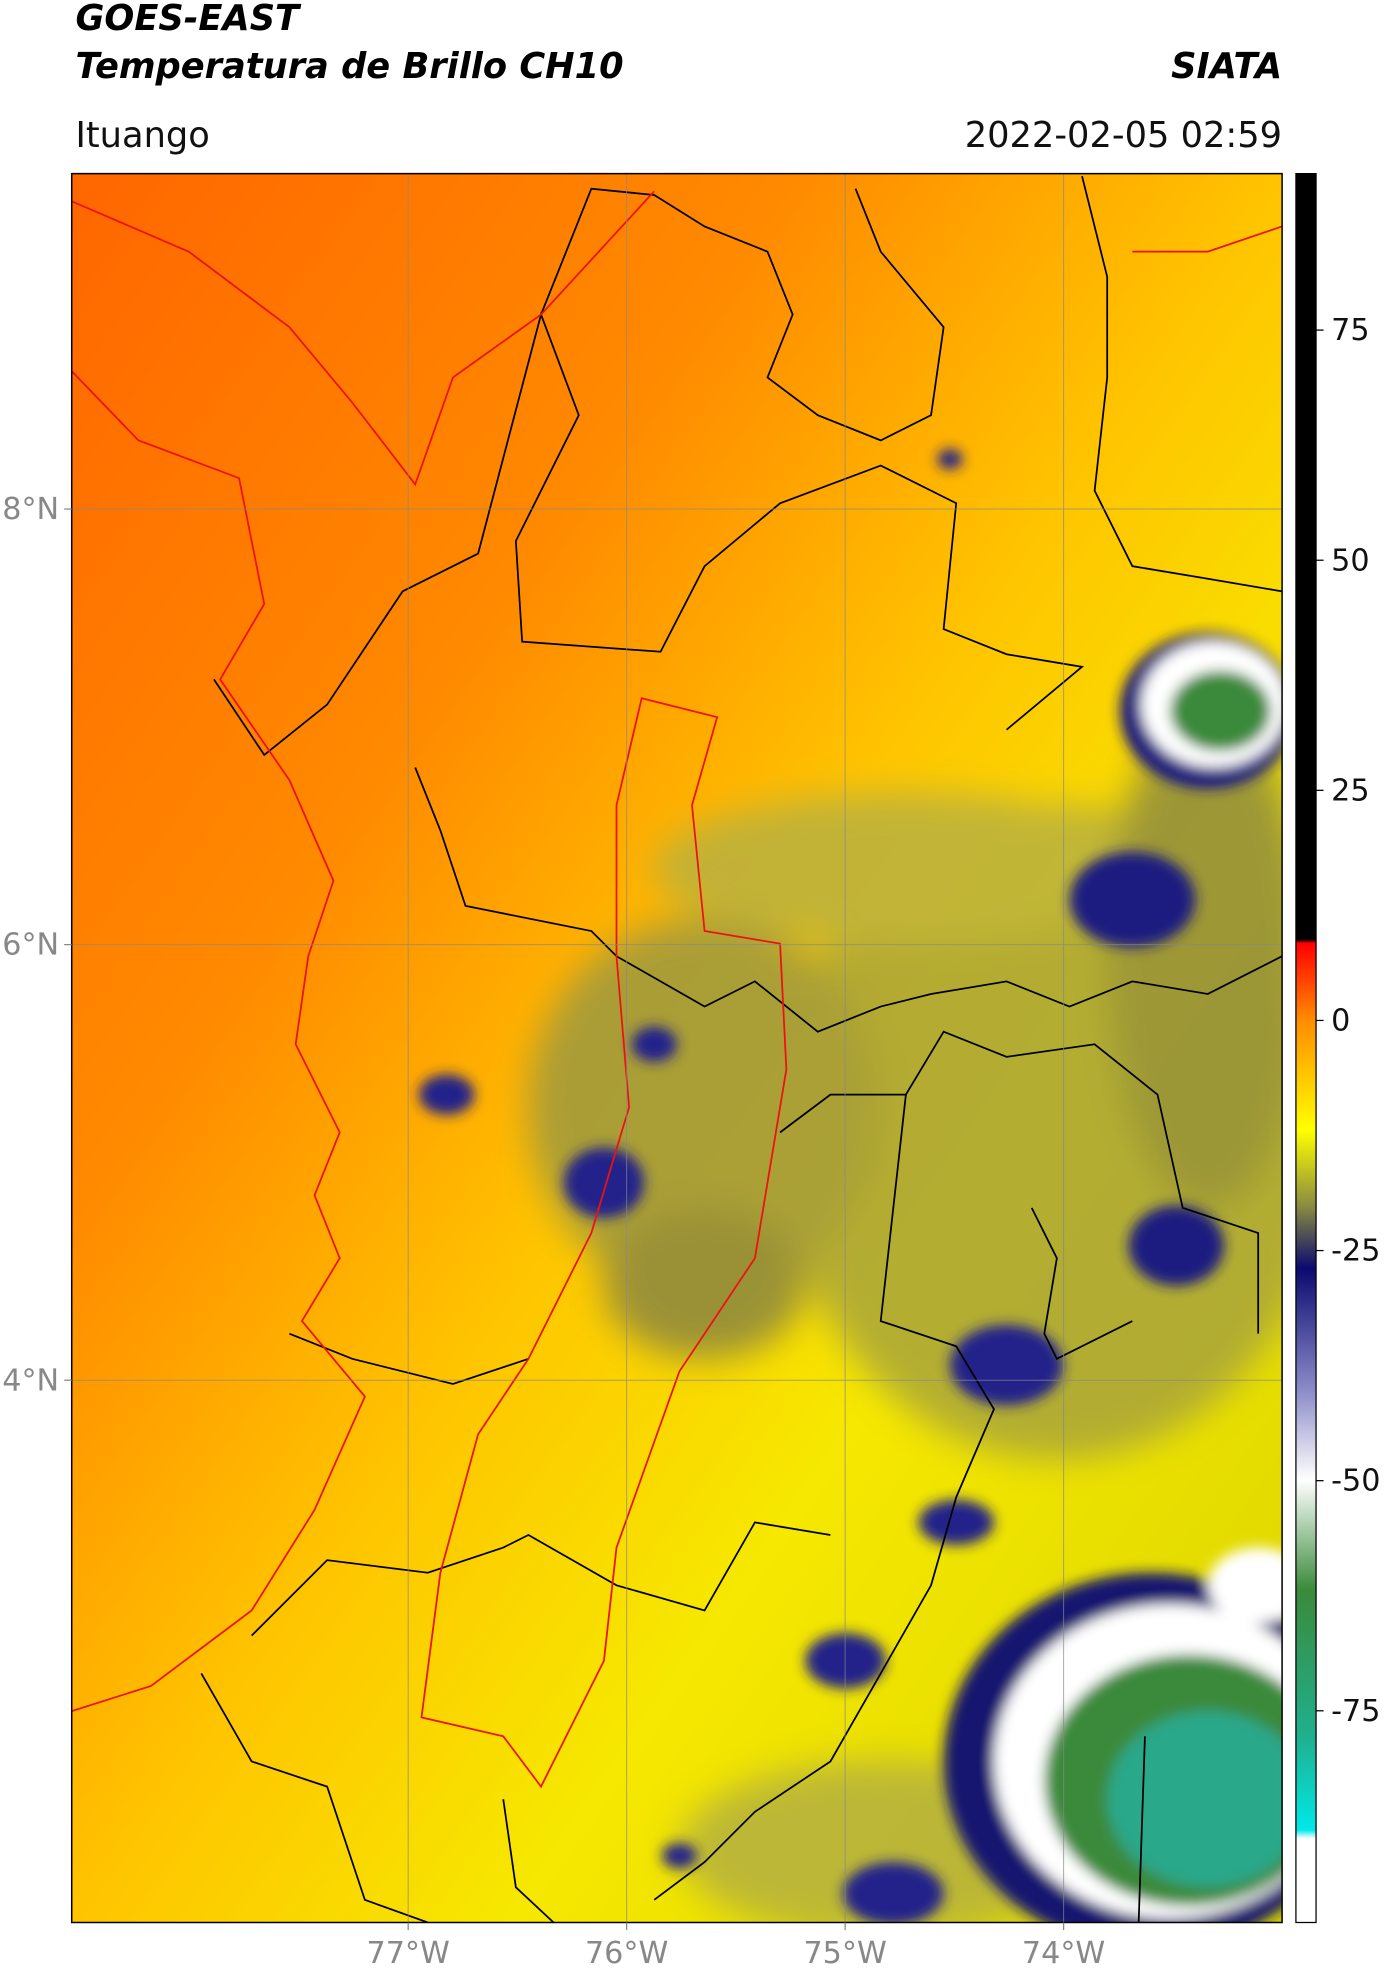 Image resolution: width=1384 pixels, height=1981 pixels. I want to click on datetime: 2022-02-05 02:59, so click(1123, 135).